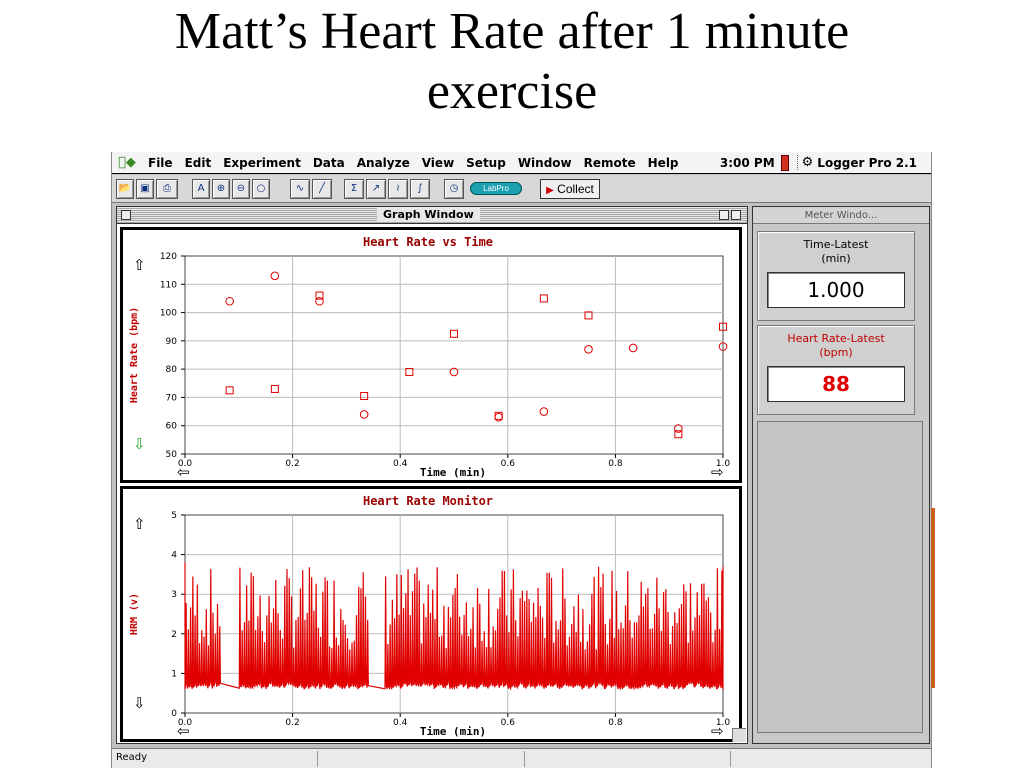 The image size is (1024, 768). Describe the element at coordinates (221, 189) in the screenshot. I see `zoom-in-icon: ⊕` at that location.